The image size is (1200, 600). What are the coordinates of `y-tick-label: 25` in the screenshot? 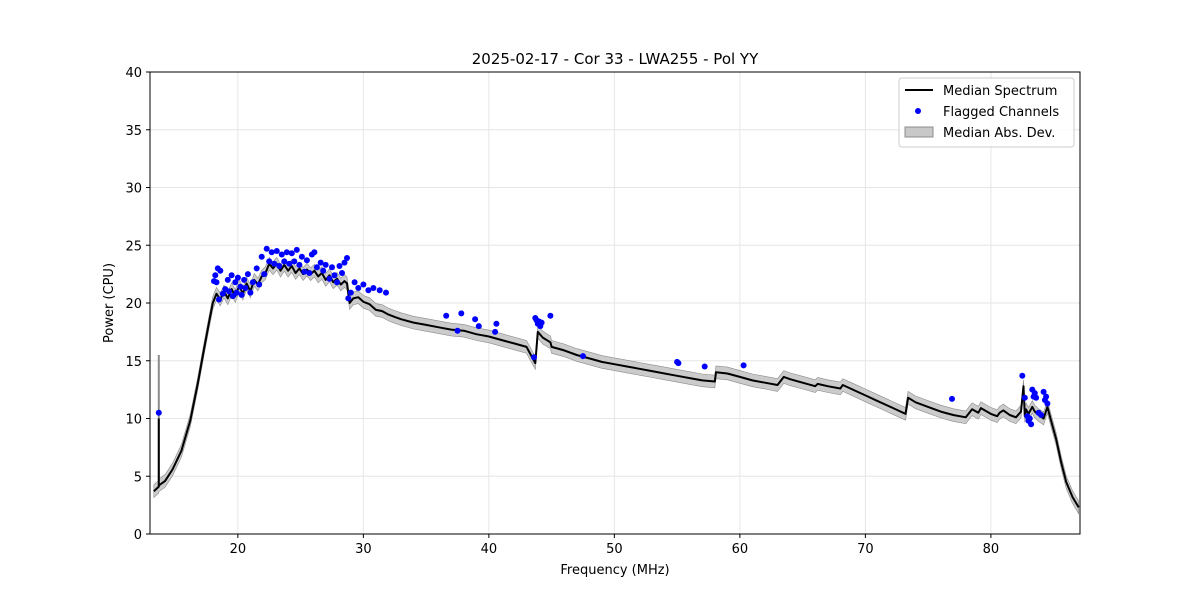 It's located at (133, 246).